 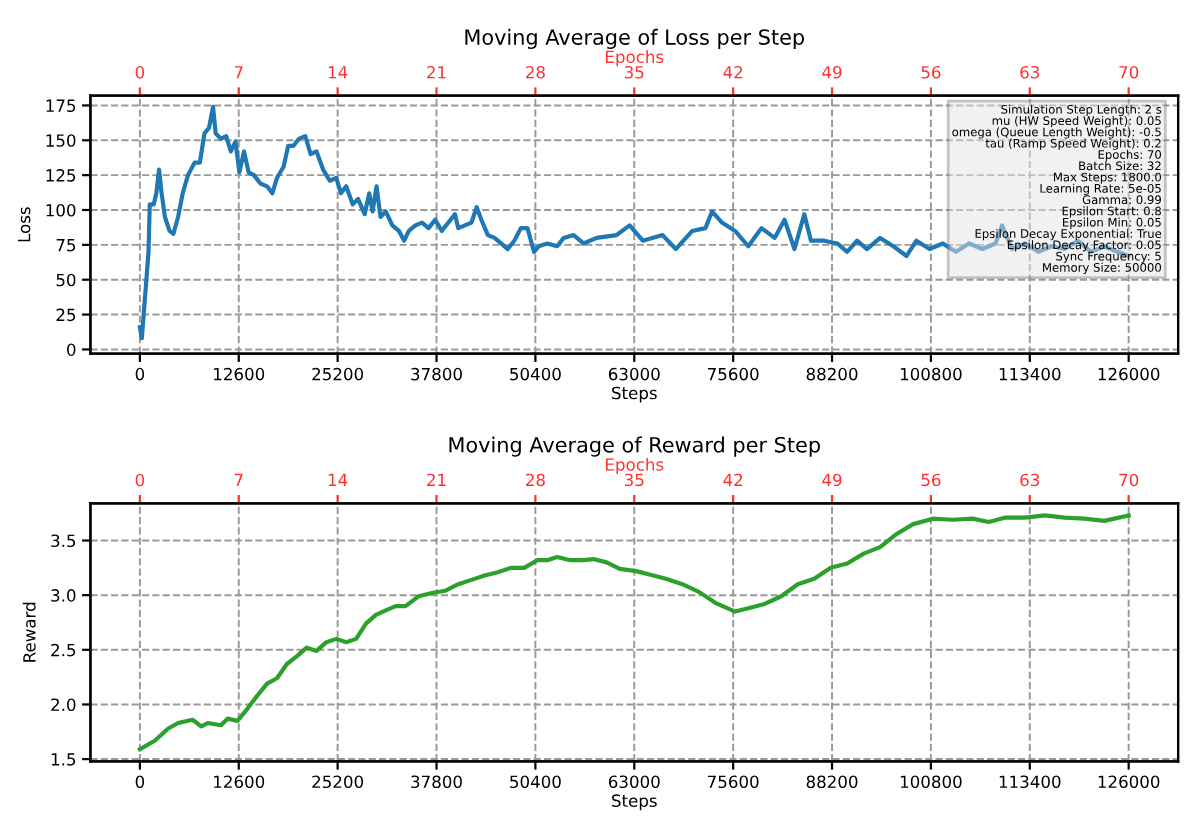 What do you see at coordinates (24, 224) in the screenshot?
I see `y-axis-title: Loss` at bounding box center [24, 224].